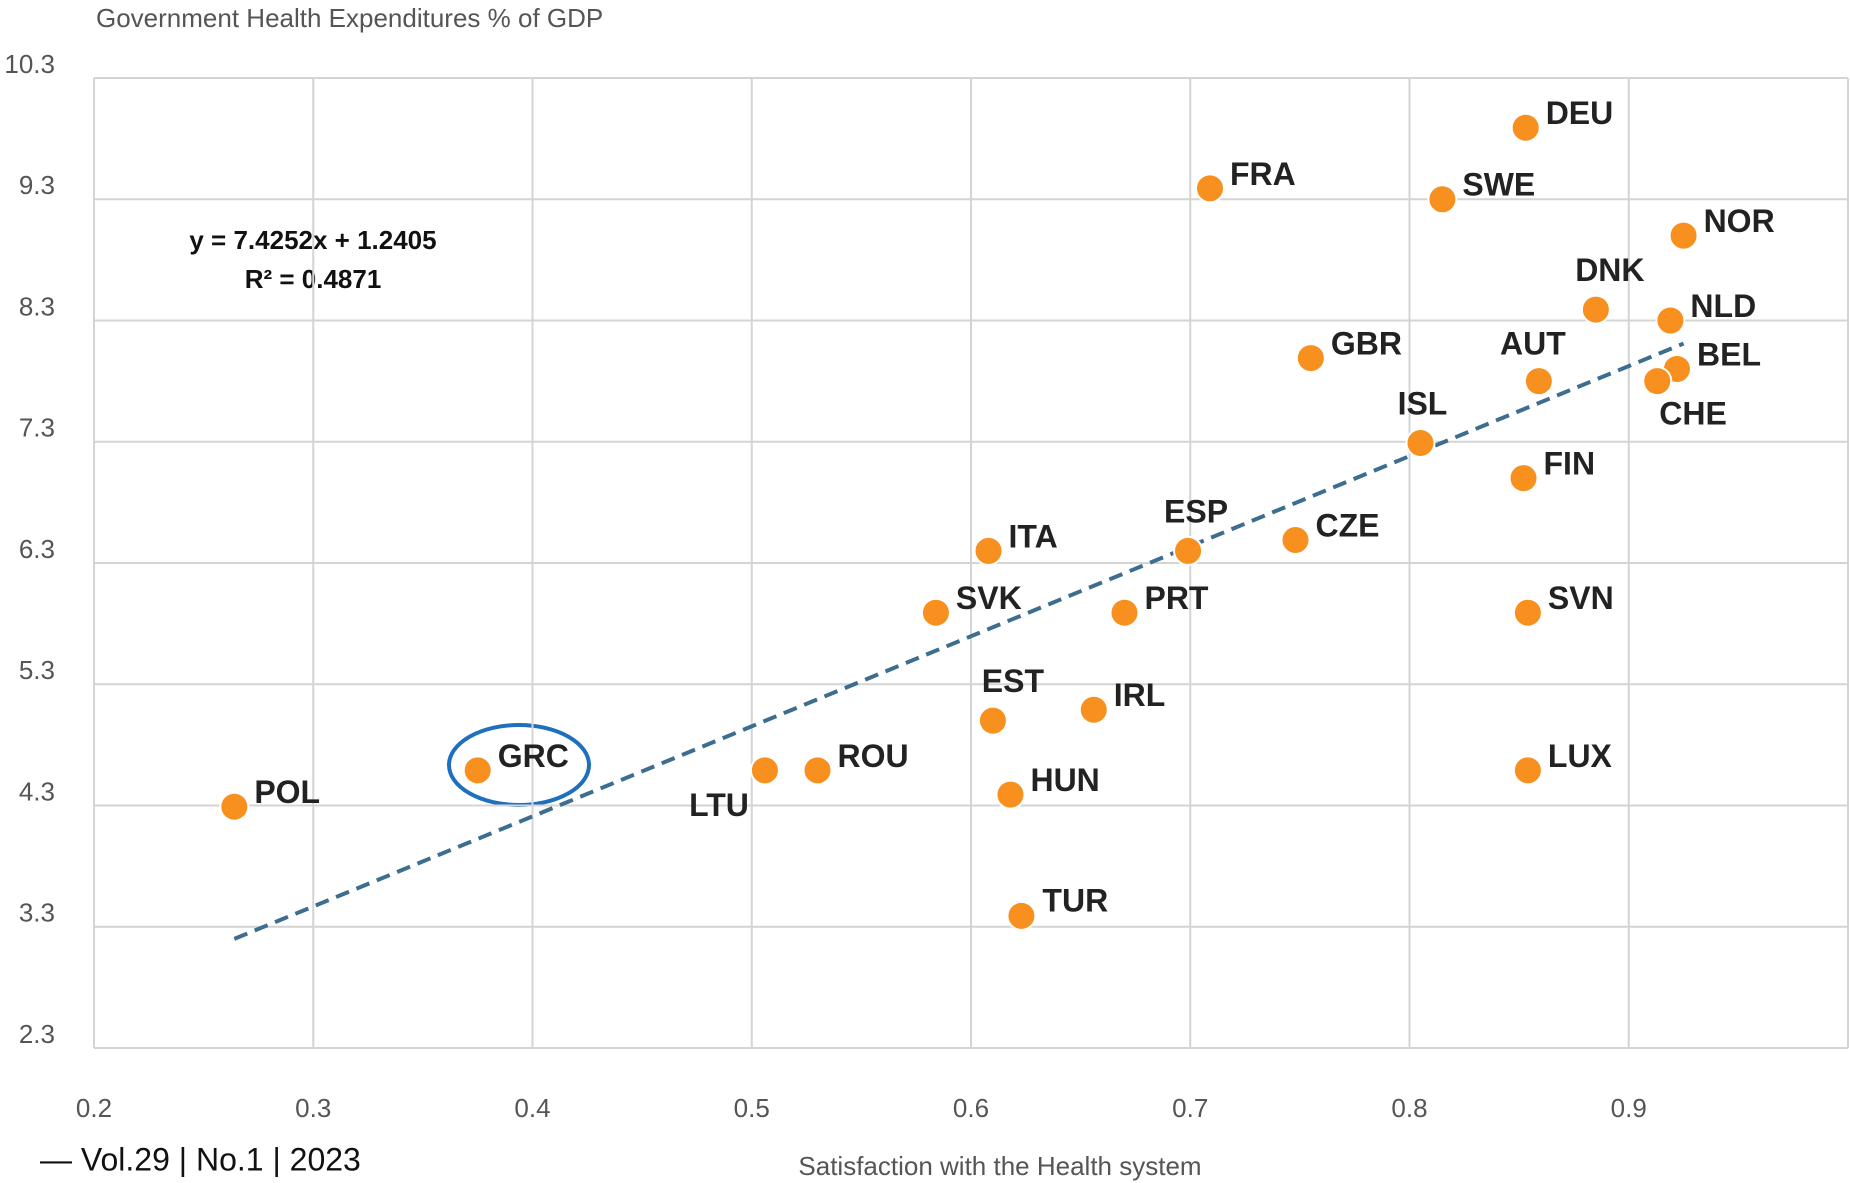 The image size is (1850, 1183). Describe the element at coordinates (873, 756) in the screenshot. I see `point-label: ROU` at that location.